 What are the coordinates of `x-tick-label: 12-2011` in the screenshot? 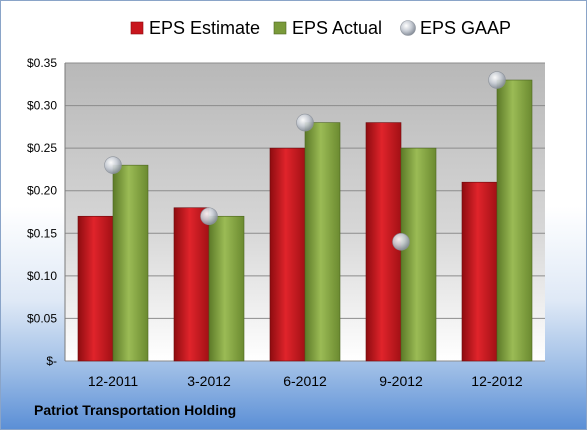 It's located at (113, 381).